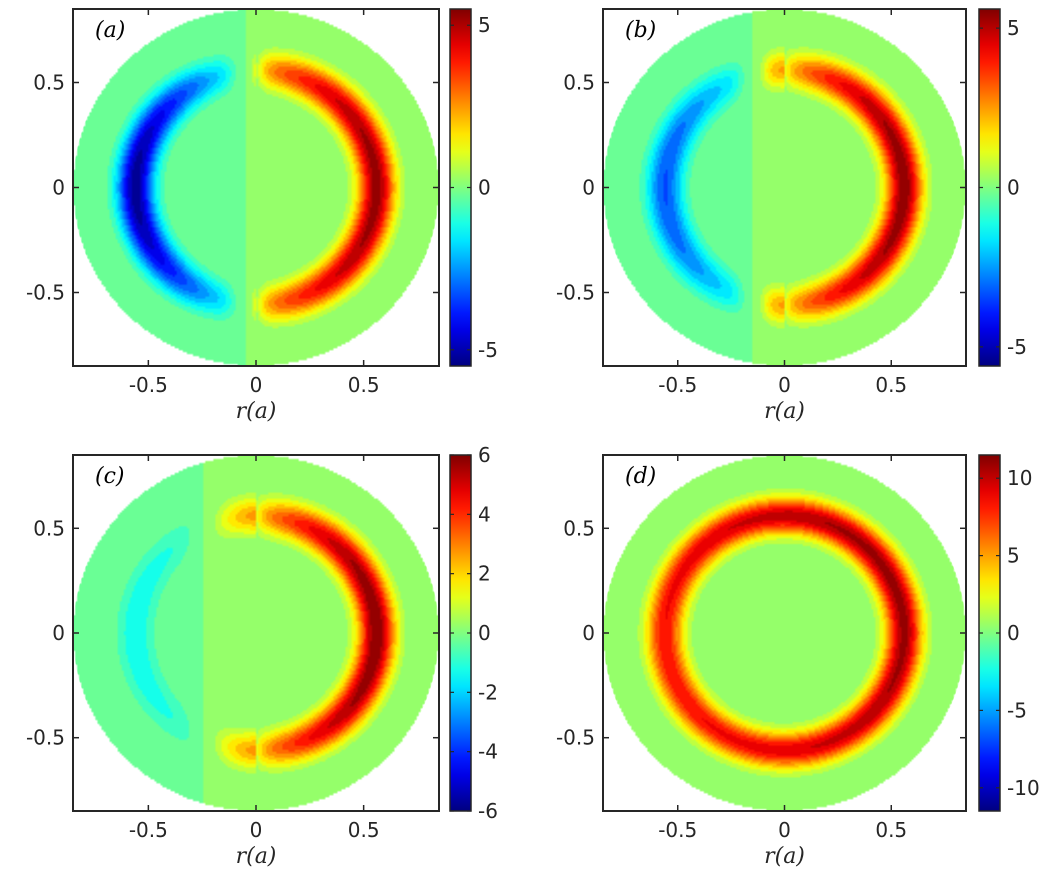 This screenshot has width=1058, height=892. Describe the element at coordinates (640, 30) in the screenshot. I see `panel-label-b: (b)` at that location.